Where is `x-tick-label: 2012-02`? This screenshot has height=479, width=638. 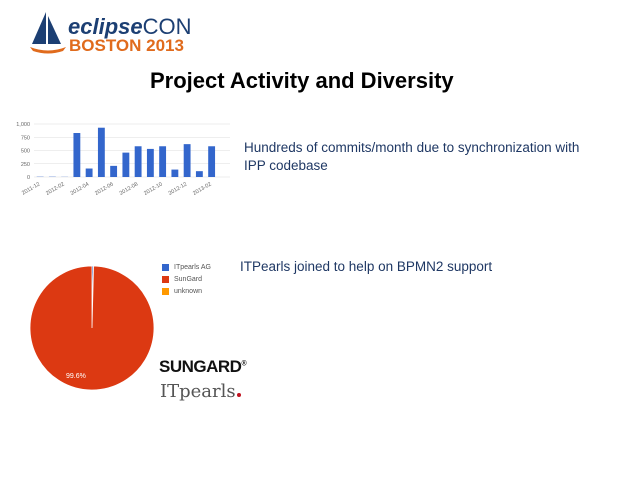
x-tick-label: 2012-02 is located at coordinates (55, 189).